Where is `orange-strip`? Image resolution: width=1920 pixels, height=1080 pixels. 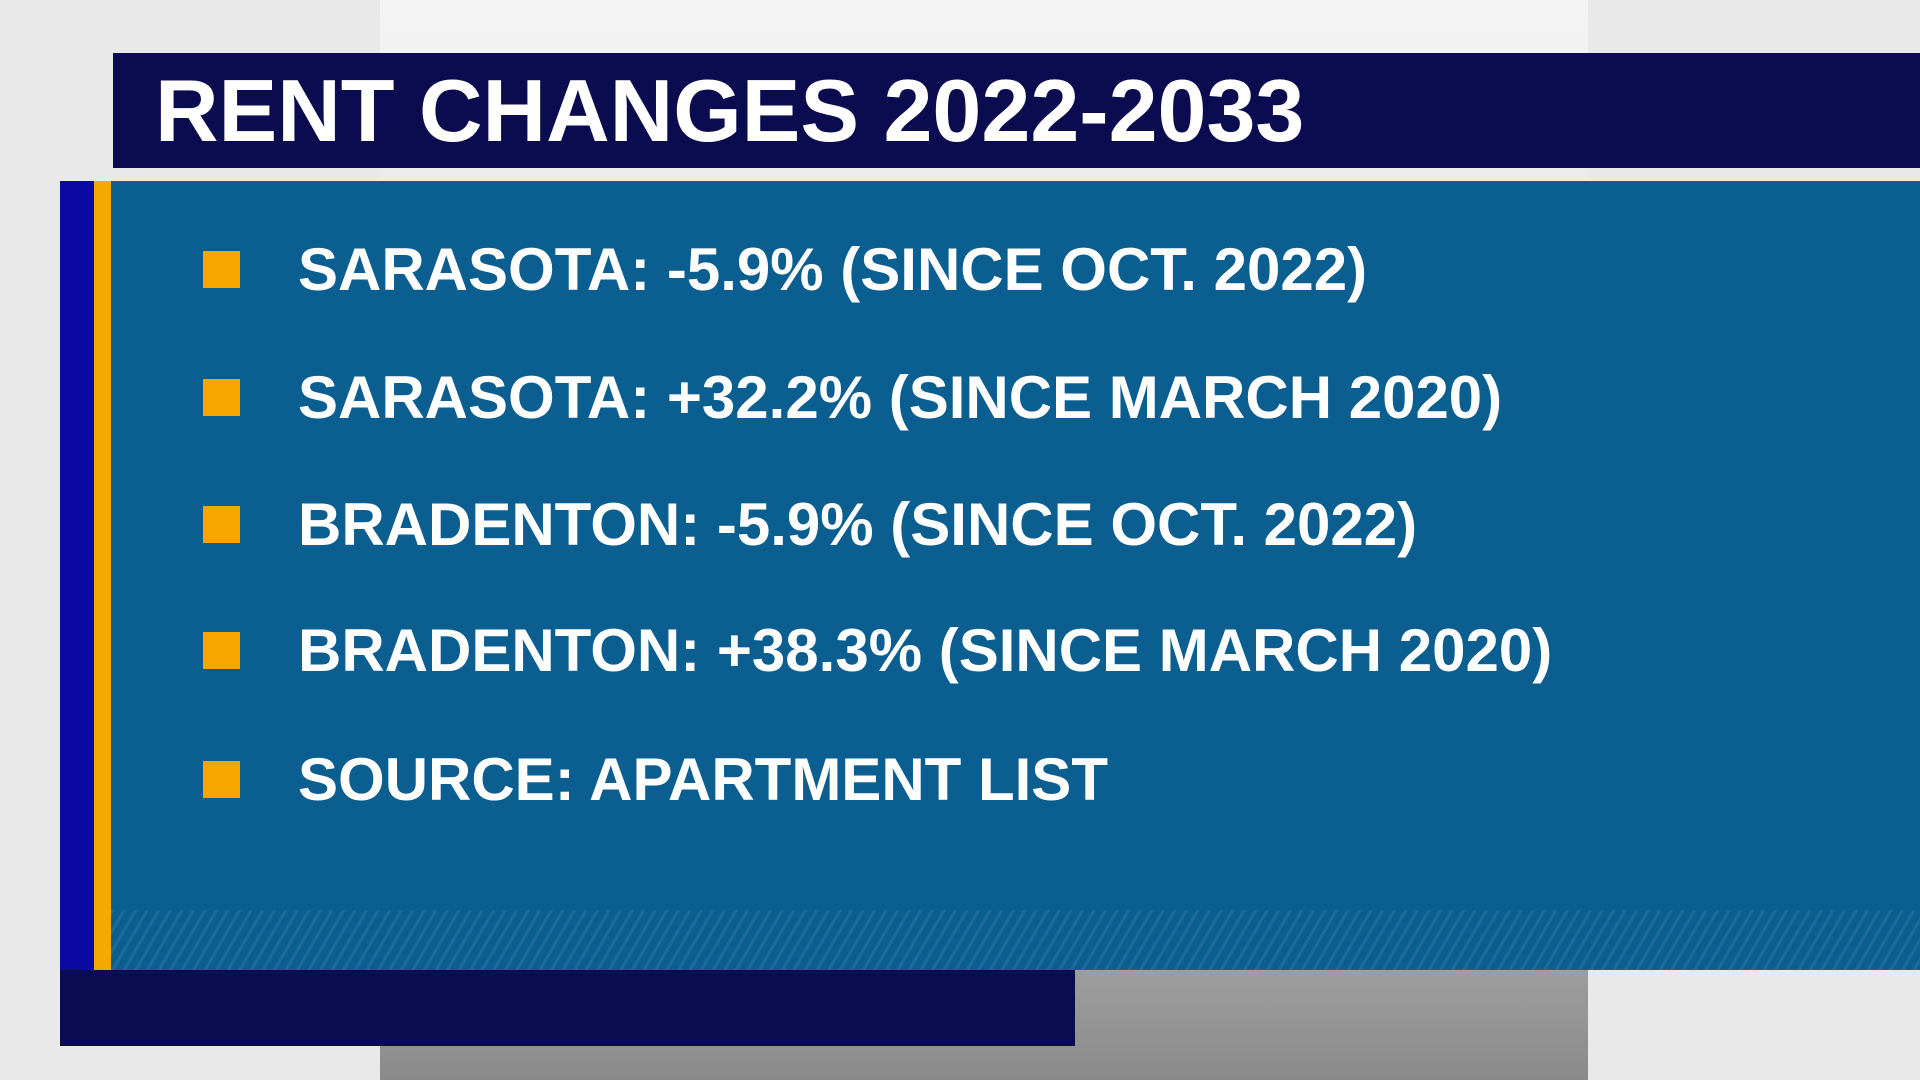
orange-strip is located at coordinates (102, 575).